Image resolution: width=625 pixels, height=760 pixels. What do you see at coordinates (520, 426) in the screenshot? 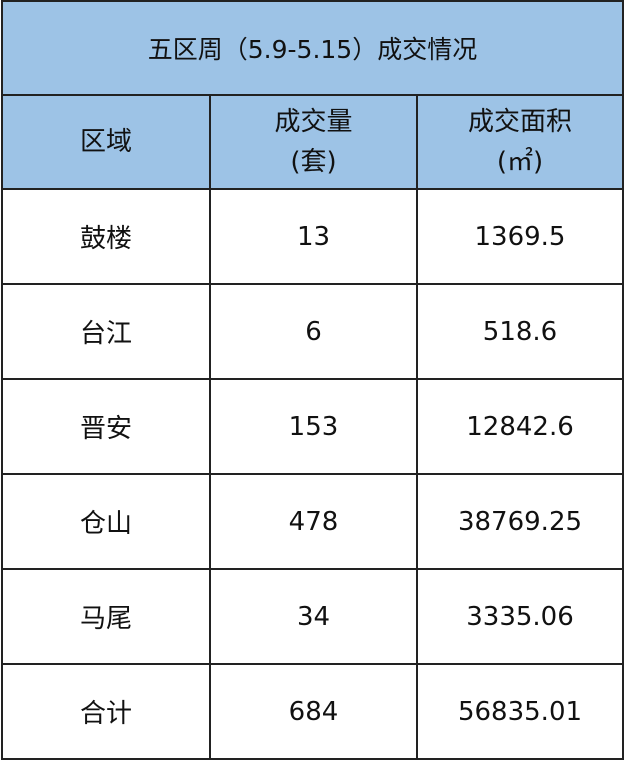
I see `cell-area: 12842.6` at bounding box center [520, 426].